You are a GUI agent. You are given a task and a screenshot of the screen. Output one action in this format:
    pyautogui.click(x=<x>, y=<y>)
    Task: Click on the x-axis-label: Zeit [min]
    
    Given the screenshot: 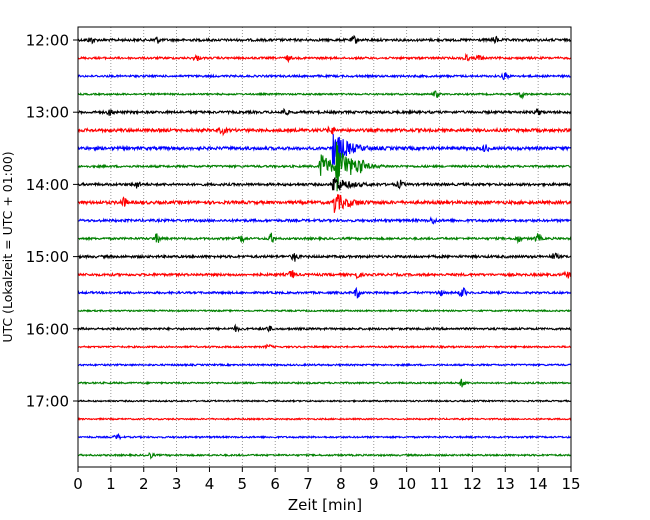 What is the action you would take?
    pyautogui.click(x=325, y=505)
    